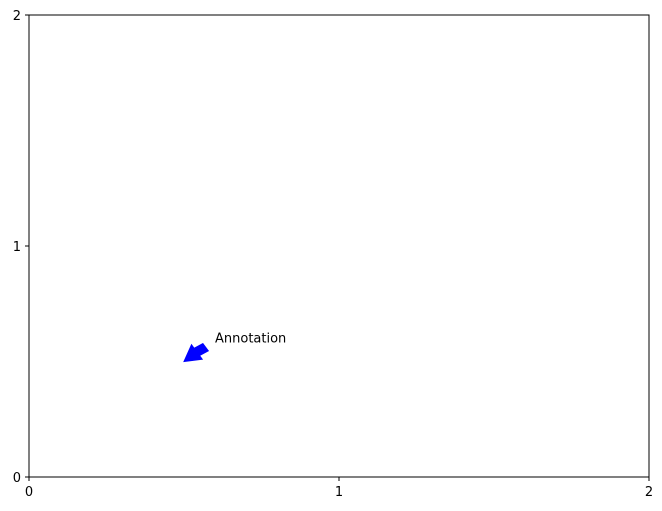 The image size is (662, 511). What do you see at coordinates (17, 247) in the screenshot?
I see `y-tick-label: 1` at bounding box center [17, 247].